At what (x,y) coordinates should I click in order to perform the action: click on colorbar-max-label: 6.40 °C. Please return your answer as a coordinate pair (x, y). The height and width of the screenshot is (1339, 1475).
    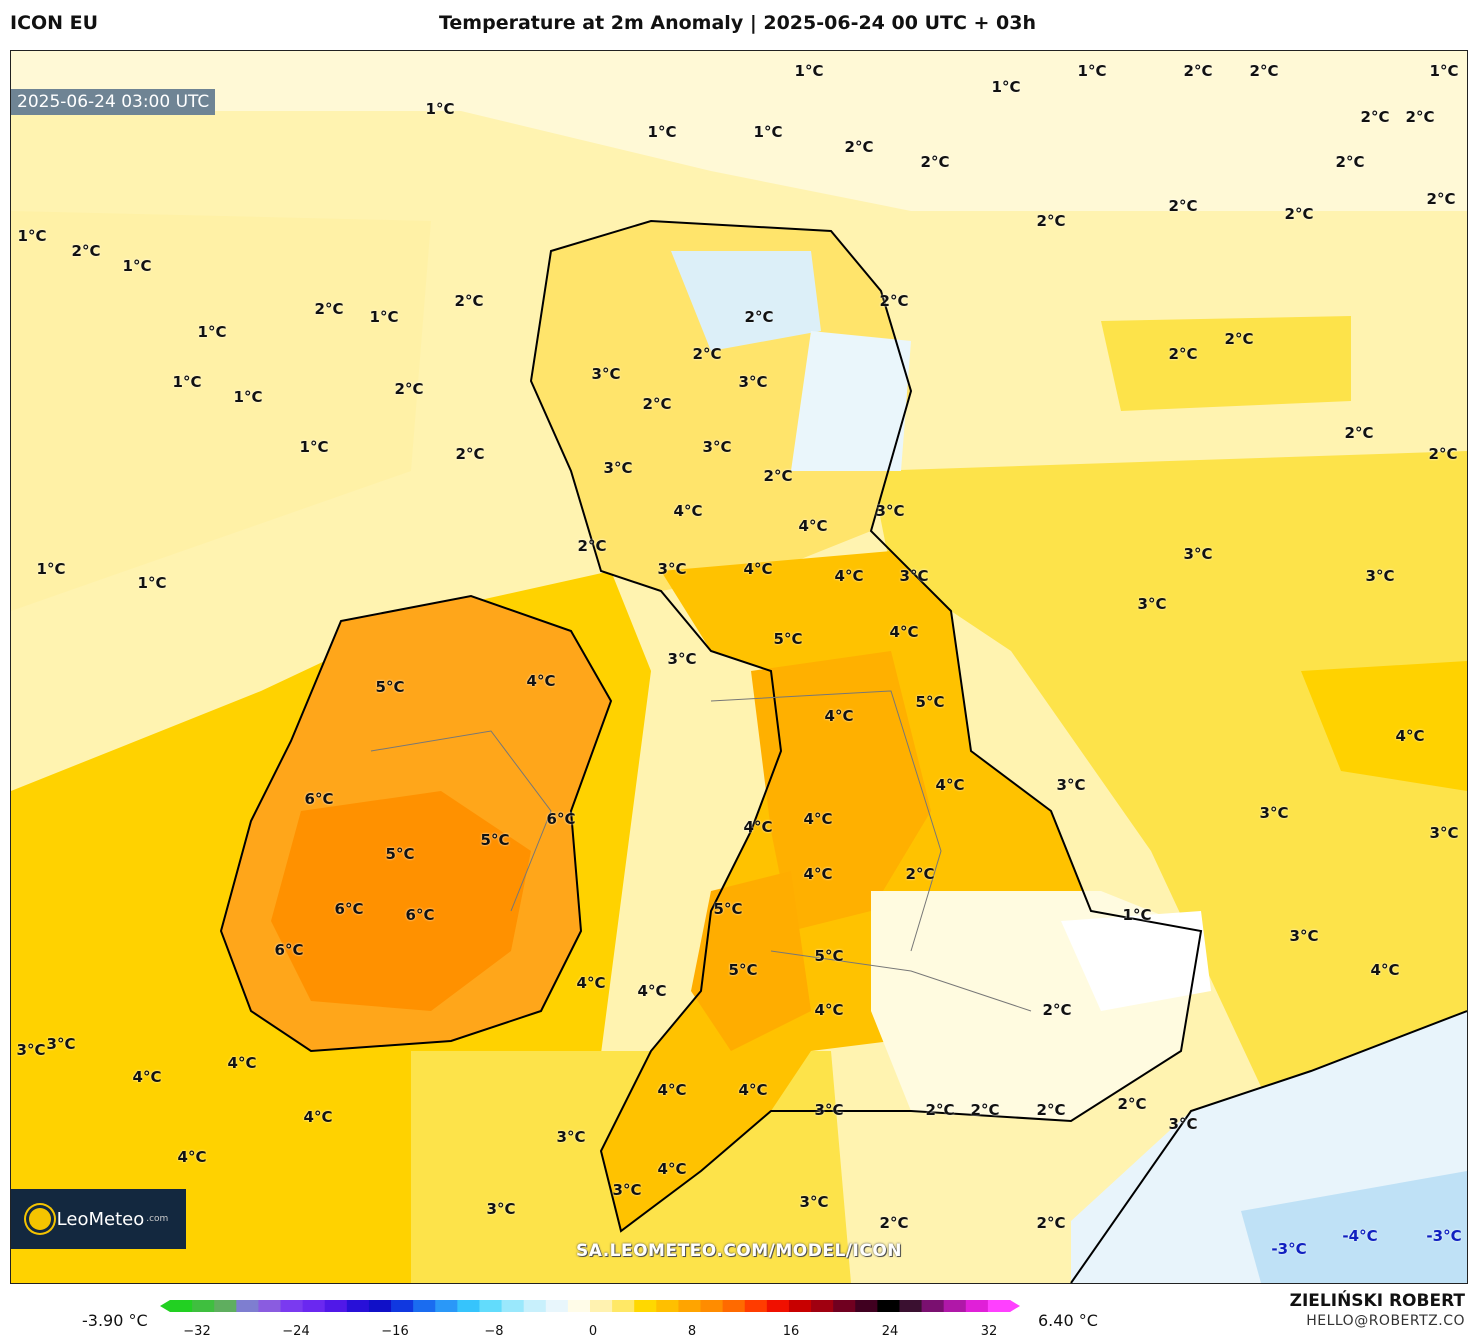
    Looking at the image, I should click on (1068, 1320).